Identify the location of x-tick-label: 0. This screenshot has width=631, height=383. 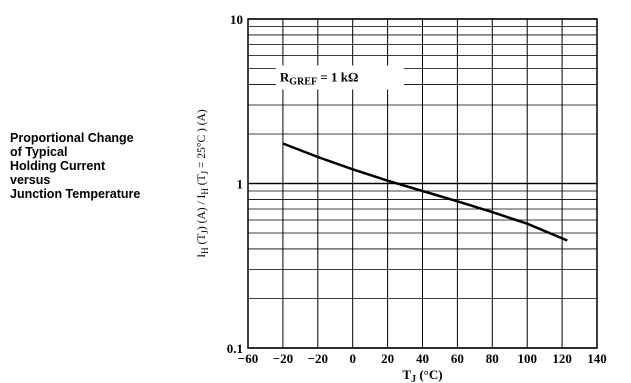
(352, 358).